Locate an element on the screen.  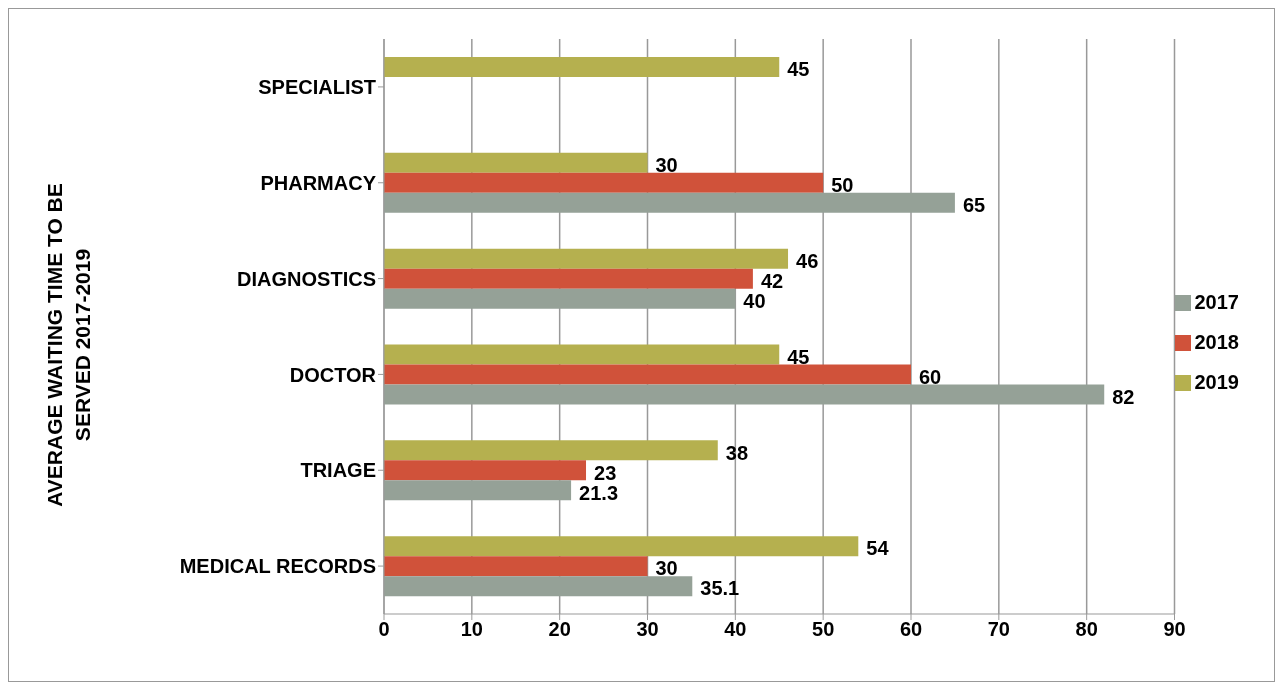
y-axis-title: AVERAGE WAITING TIME TO BE SERVED 2017-2019 is located at coordinates (68, 345).